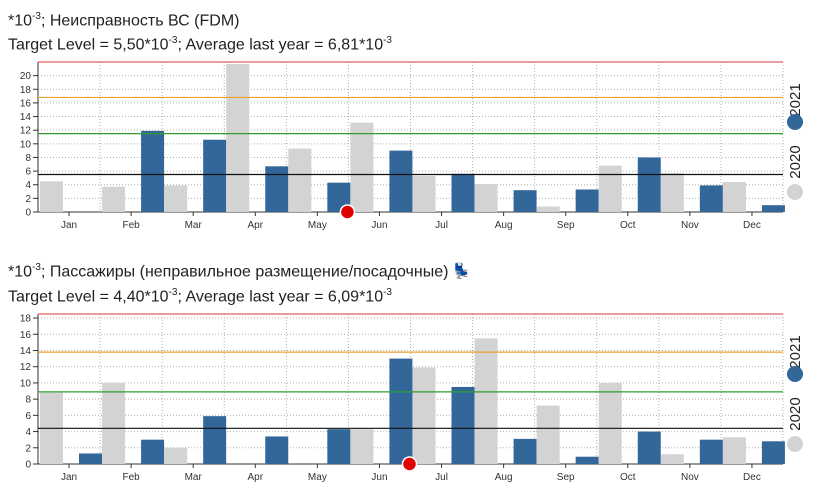 The height and width of the screenshot is (495, 820). I want to click on bar-2020-may, so click(300, 180).